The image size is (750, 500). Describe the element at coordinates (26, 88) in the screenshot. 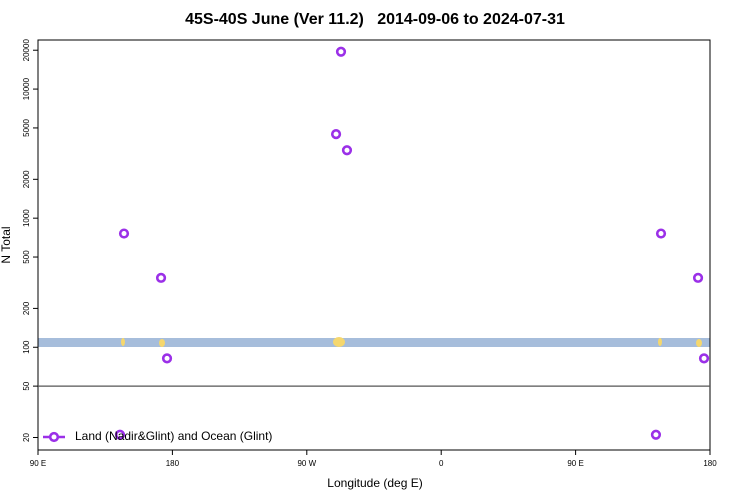

I see `y-tick-label: 10000` at that location.